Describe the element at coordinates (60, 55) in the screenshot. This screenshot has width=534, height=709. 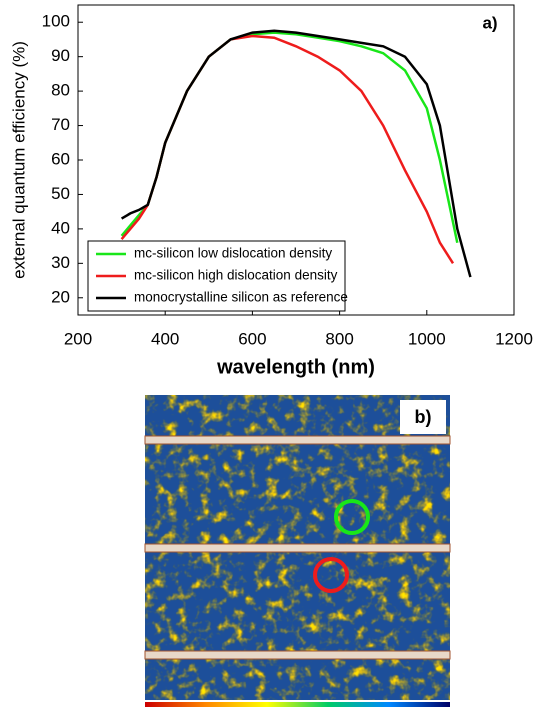
I see `y-tick-label: 90` at that location.